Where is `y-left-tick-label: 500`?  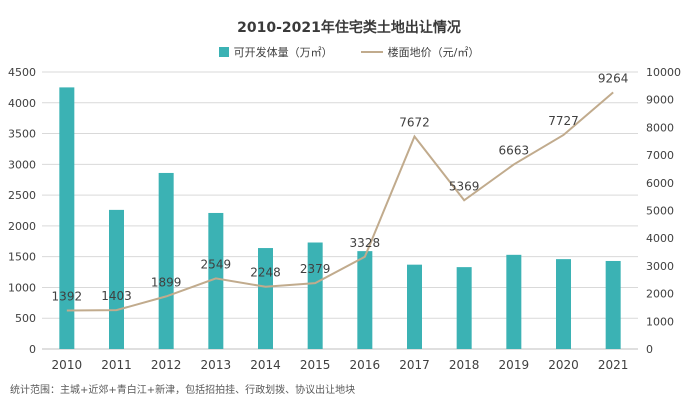
y-left-tick-label: 500 is located at coordinates (25, 318).